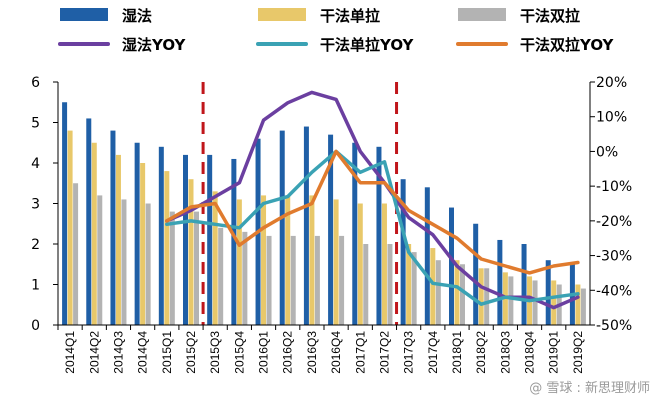  I want to click on bar-0-2017Q3, so click(403, 252).